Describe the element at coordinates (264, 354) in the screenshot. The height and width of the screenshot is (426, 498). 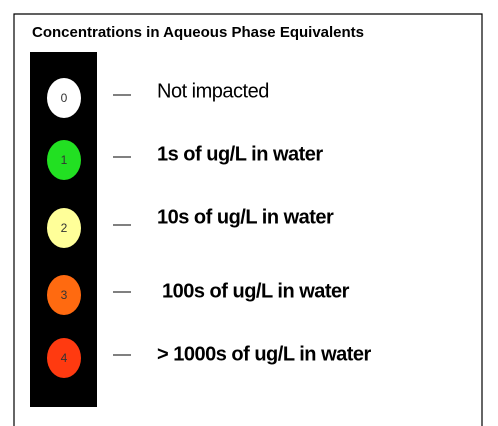
I see `level-label: > 1000s of ug/L in water` at that location.